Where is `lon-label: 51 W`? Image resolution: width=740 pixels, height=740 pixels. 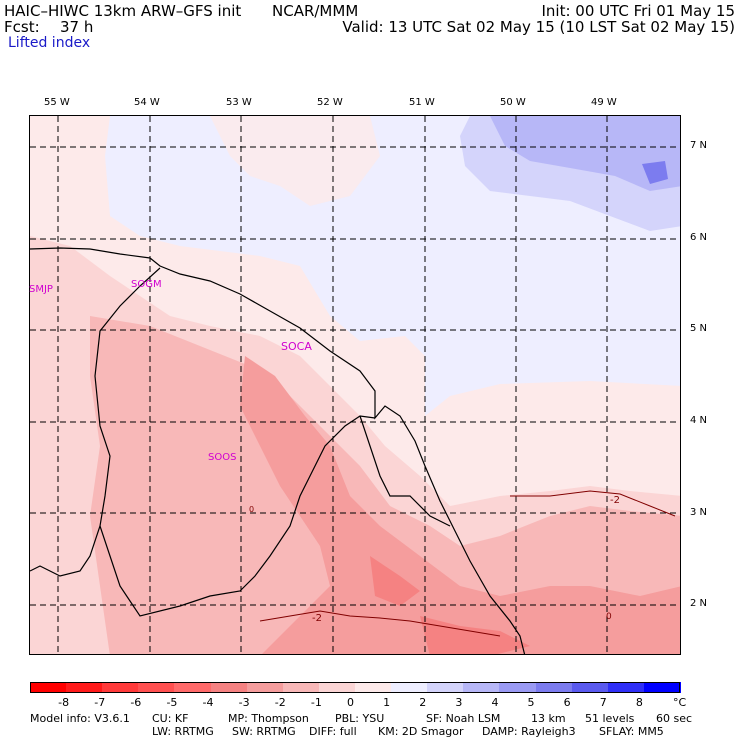 lon-label: 51 W is located at coordinates (422, 102).